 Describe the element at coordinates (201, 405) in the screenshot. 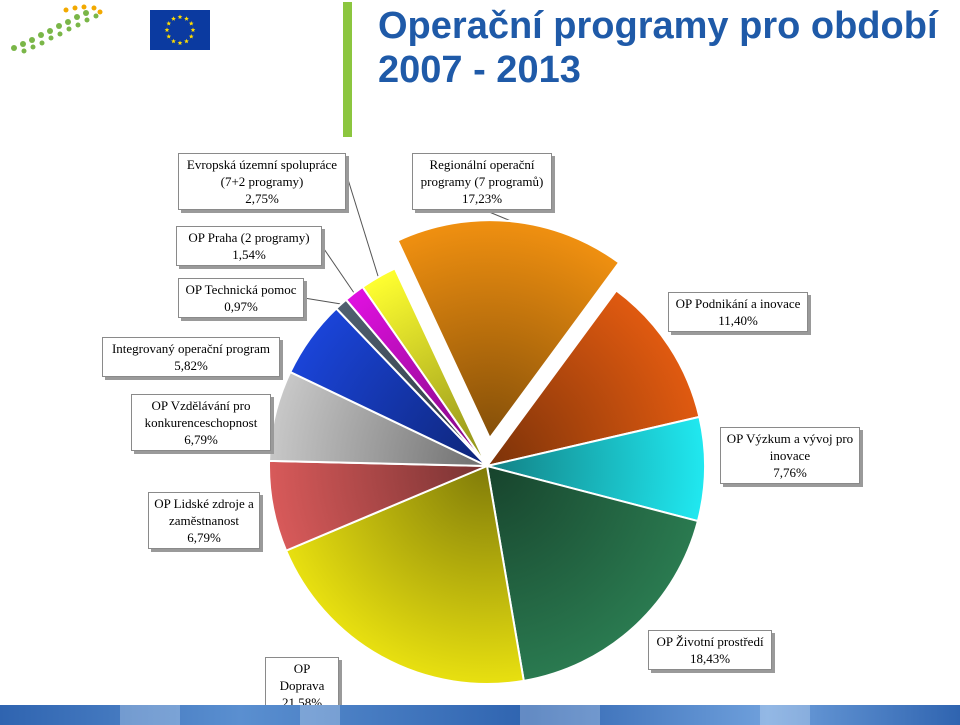

I see `slice-label-name: OP Vzdělávání pro` at that location.